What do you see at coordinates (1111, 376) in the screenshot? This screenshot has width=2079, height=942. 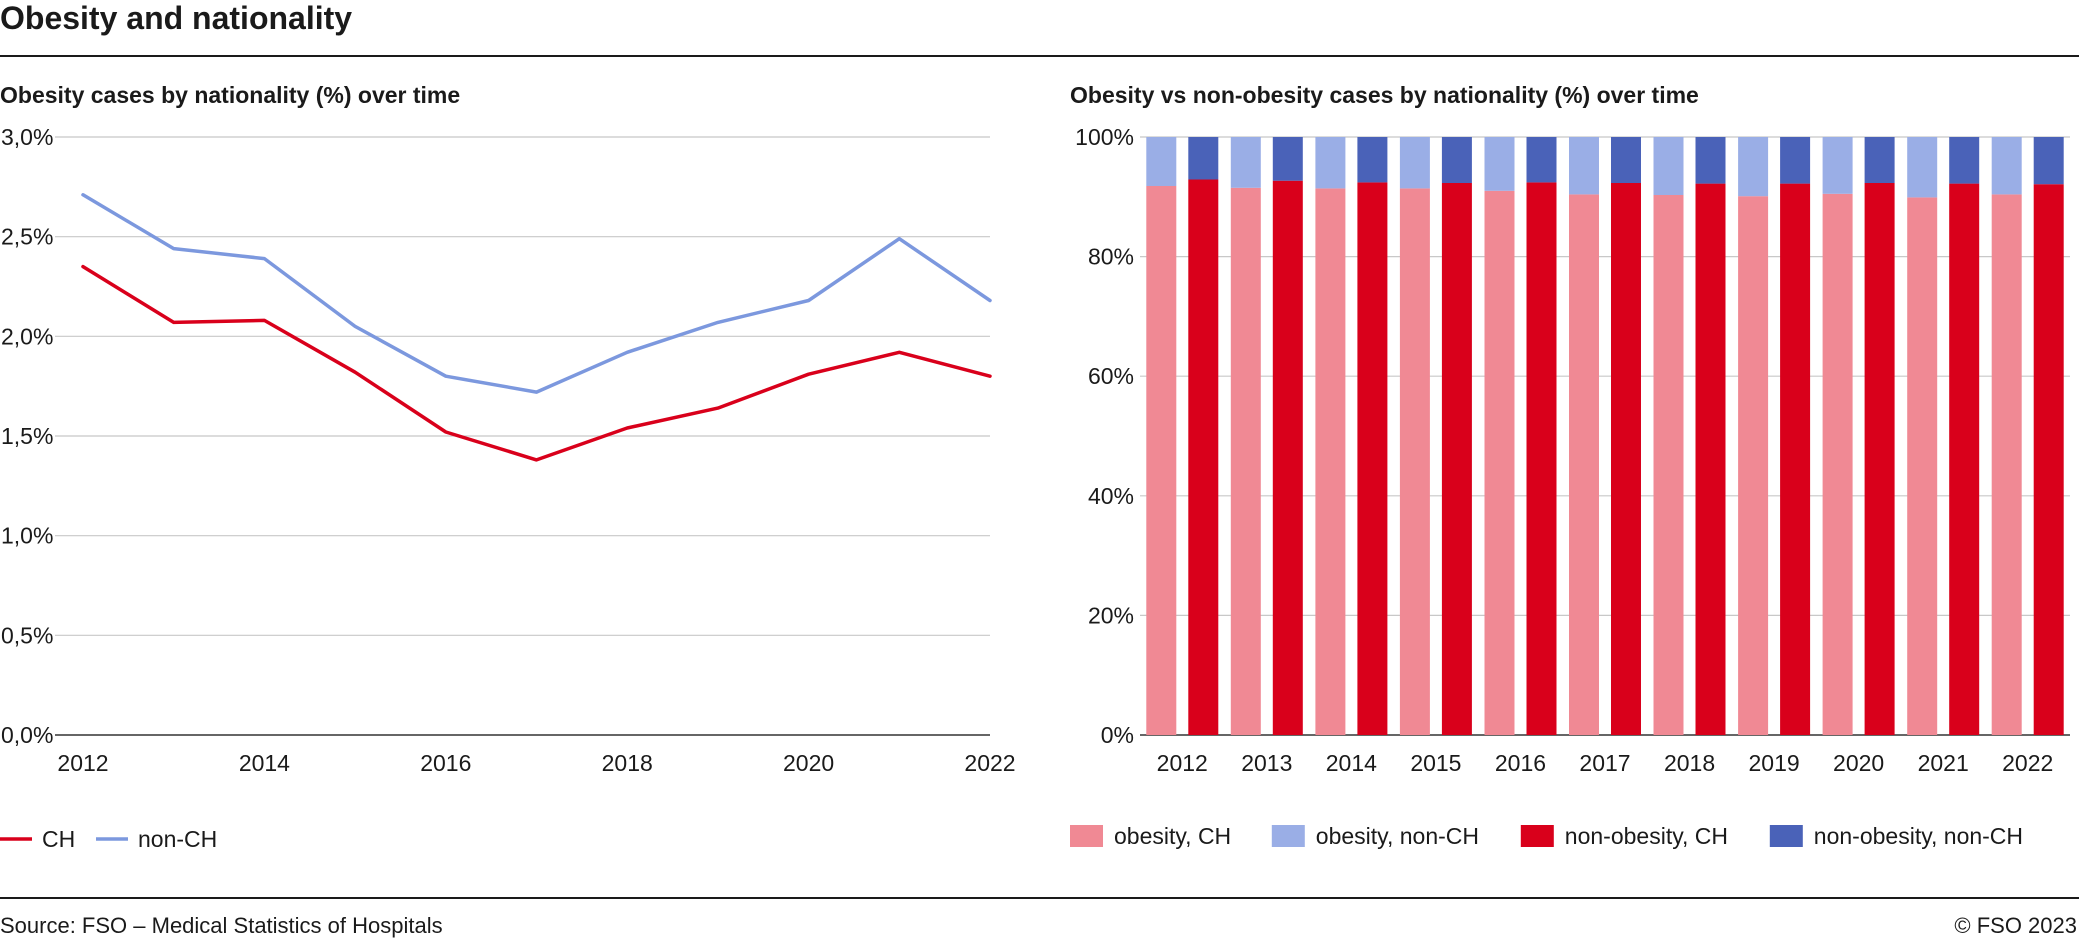 I see `y-tick-label: 60%` at bounding box center [1111, 376].